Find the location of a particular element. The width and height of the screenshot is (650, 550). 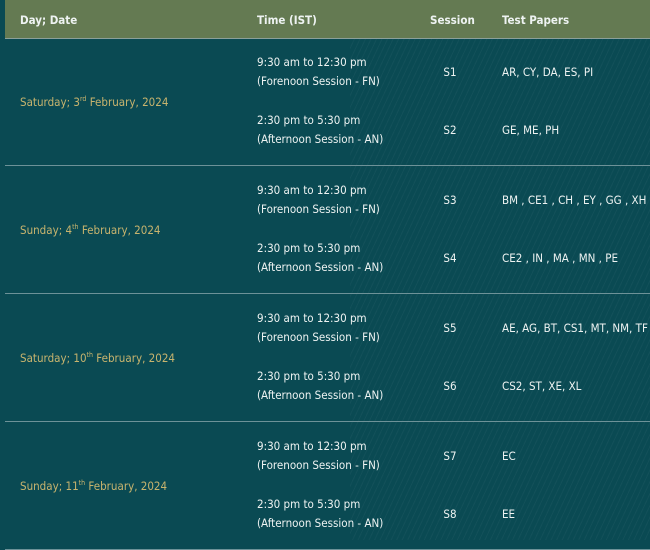

session-code: S6 is located at coordinates (450, 386).